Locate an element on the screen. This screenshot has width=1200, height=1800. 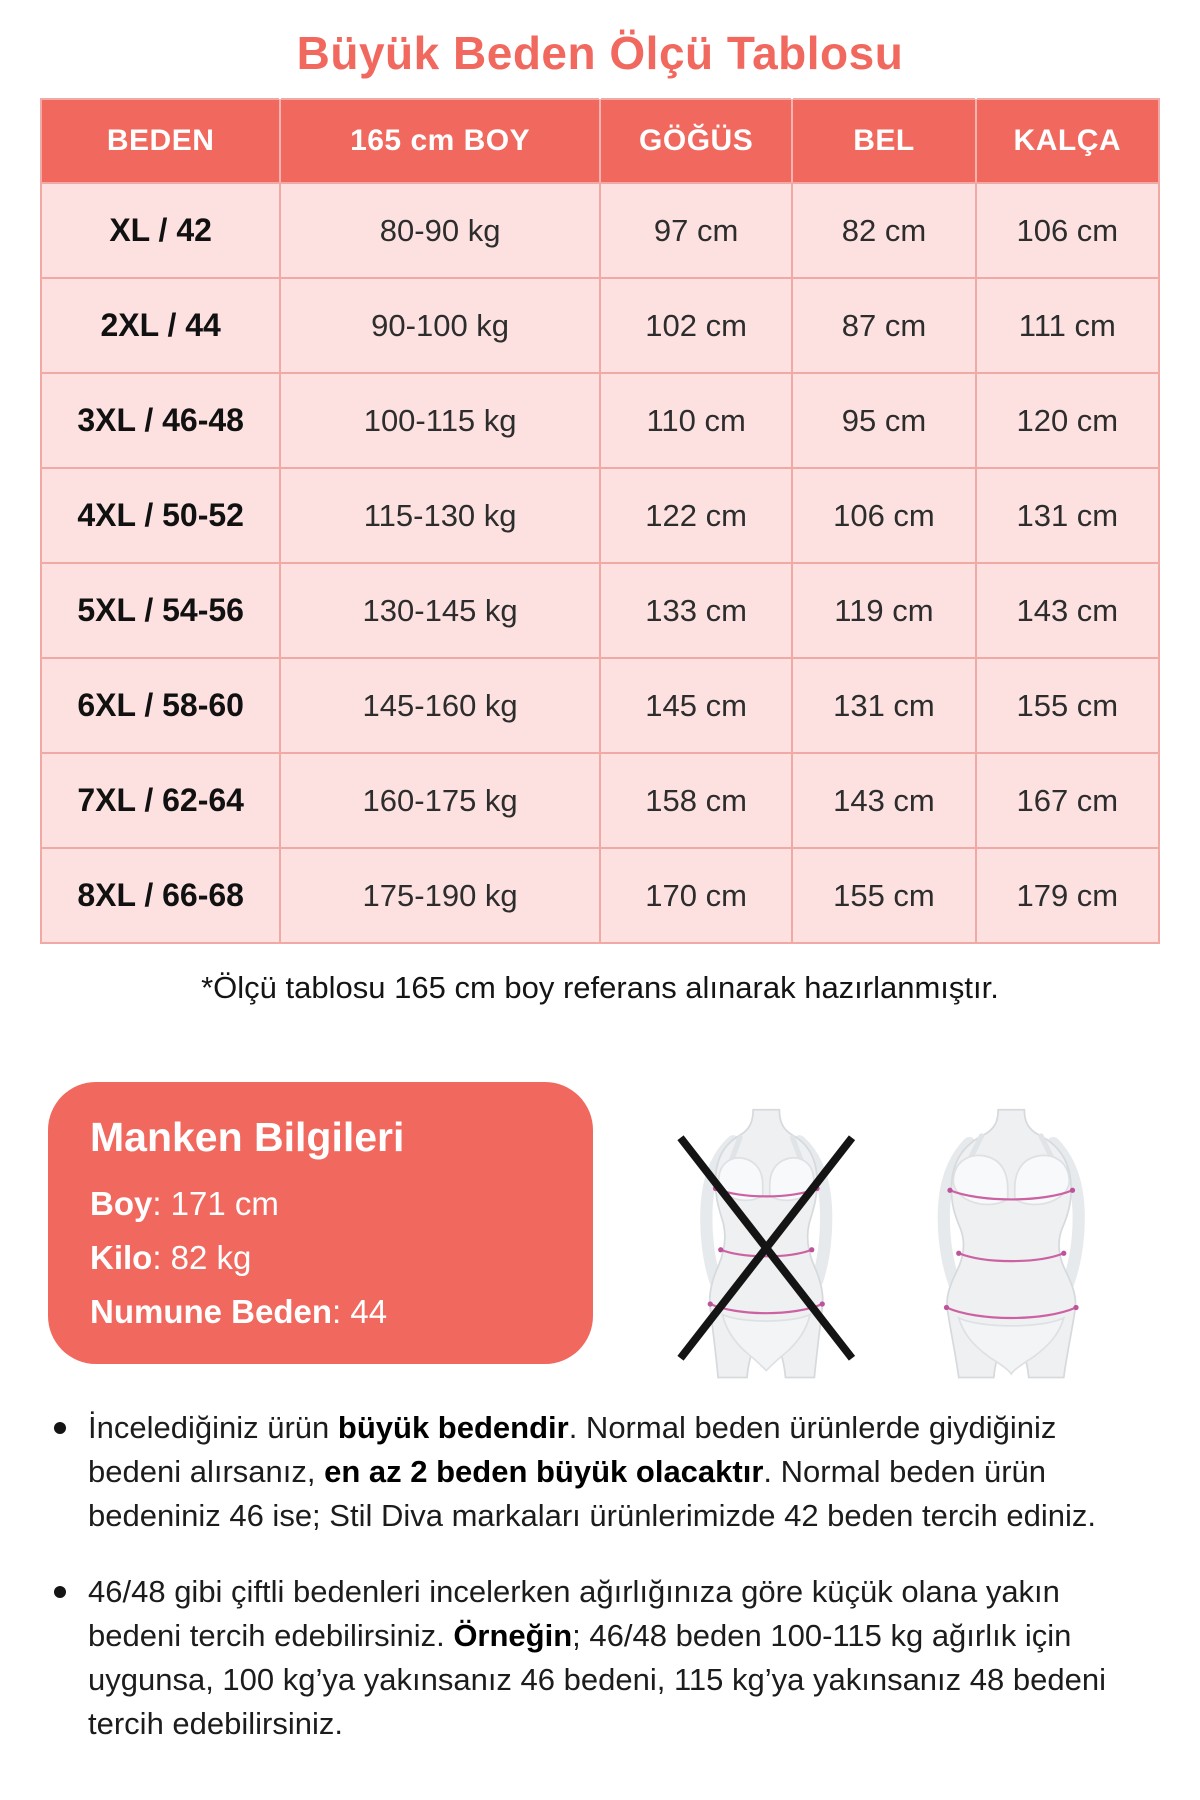
table-cell: 120 cm is located at coordinates (1067, 420).